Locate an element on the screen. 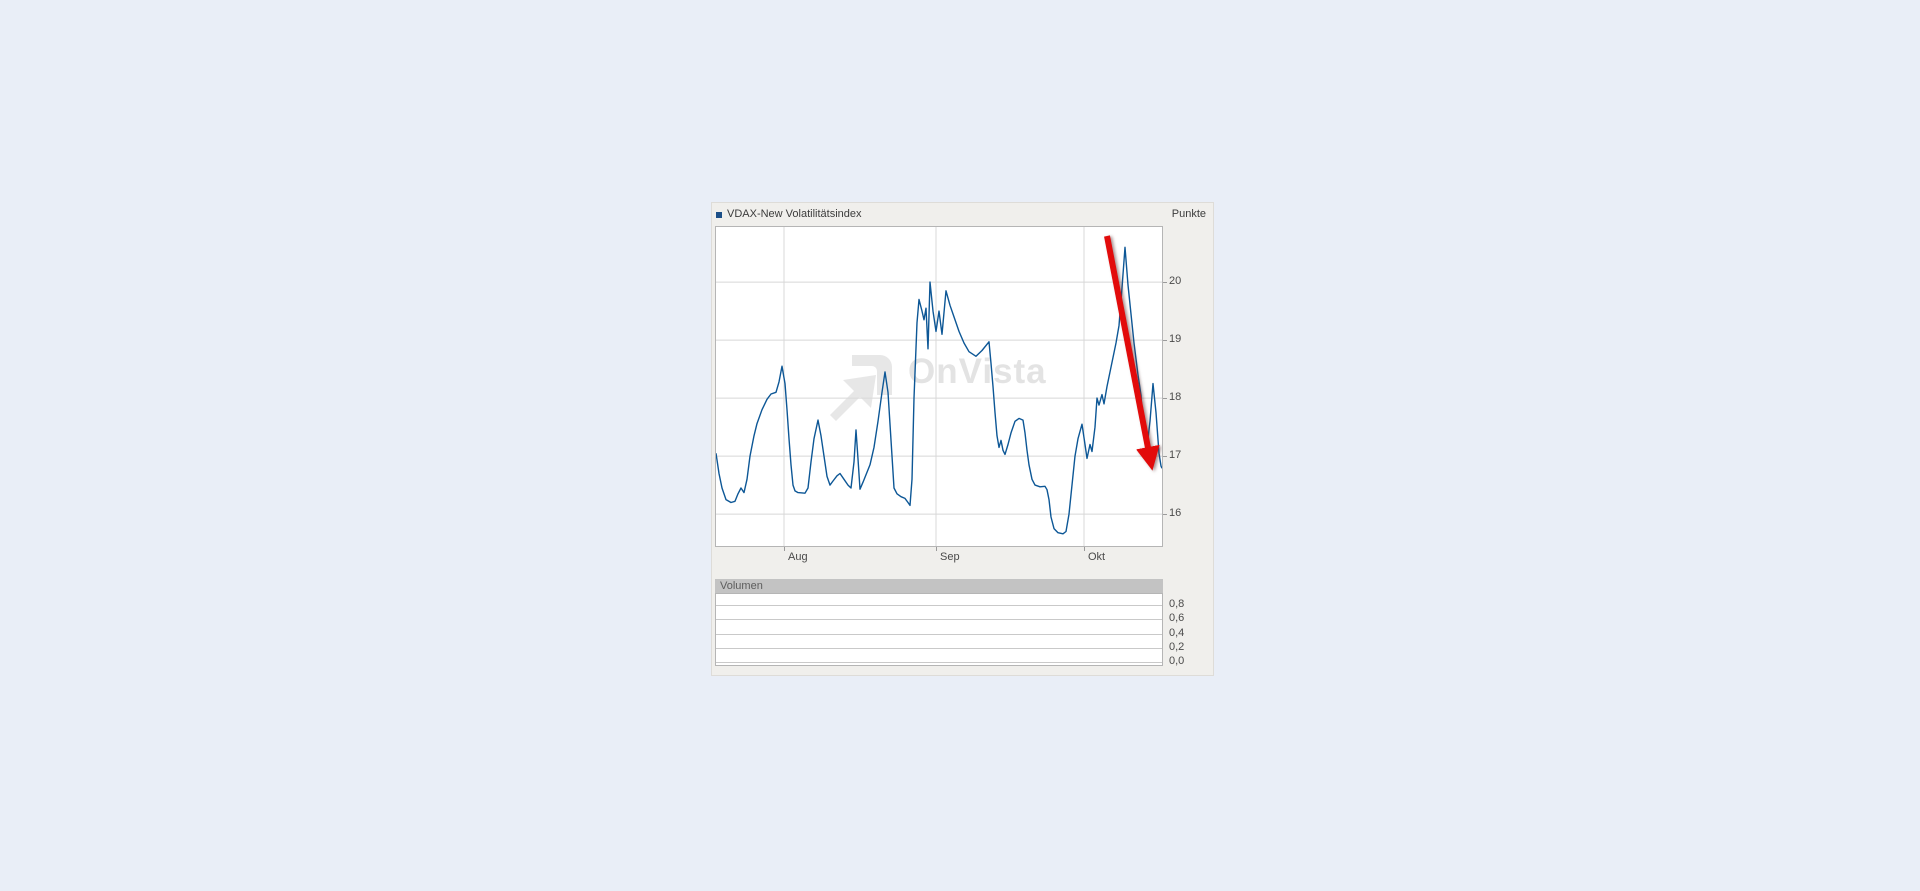 The width and height of the screenshot is (1920, 891). chart-title: VDAX-New Volatilitätsindex is located at coordinates (794, 214).